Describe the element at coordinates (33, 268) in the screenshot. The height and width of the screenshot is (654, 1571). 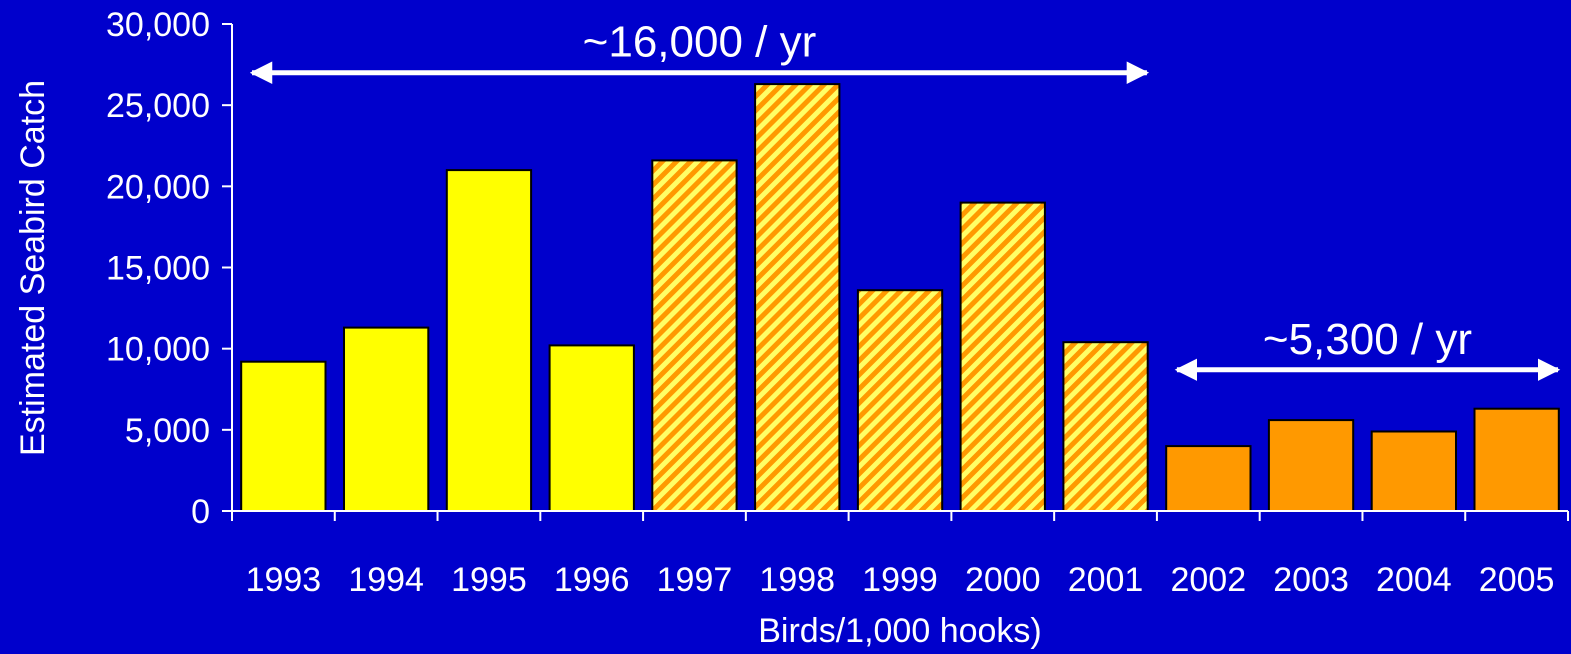
I see `y-axis-title: Estimated Seabird Catch` at that location.